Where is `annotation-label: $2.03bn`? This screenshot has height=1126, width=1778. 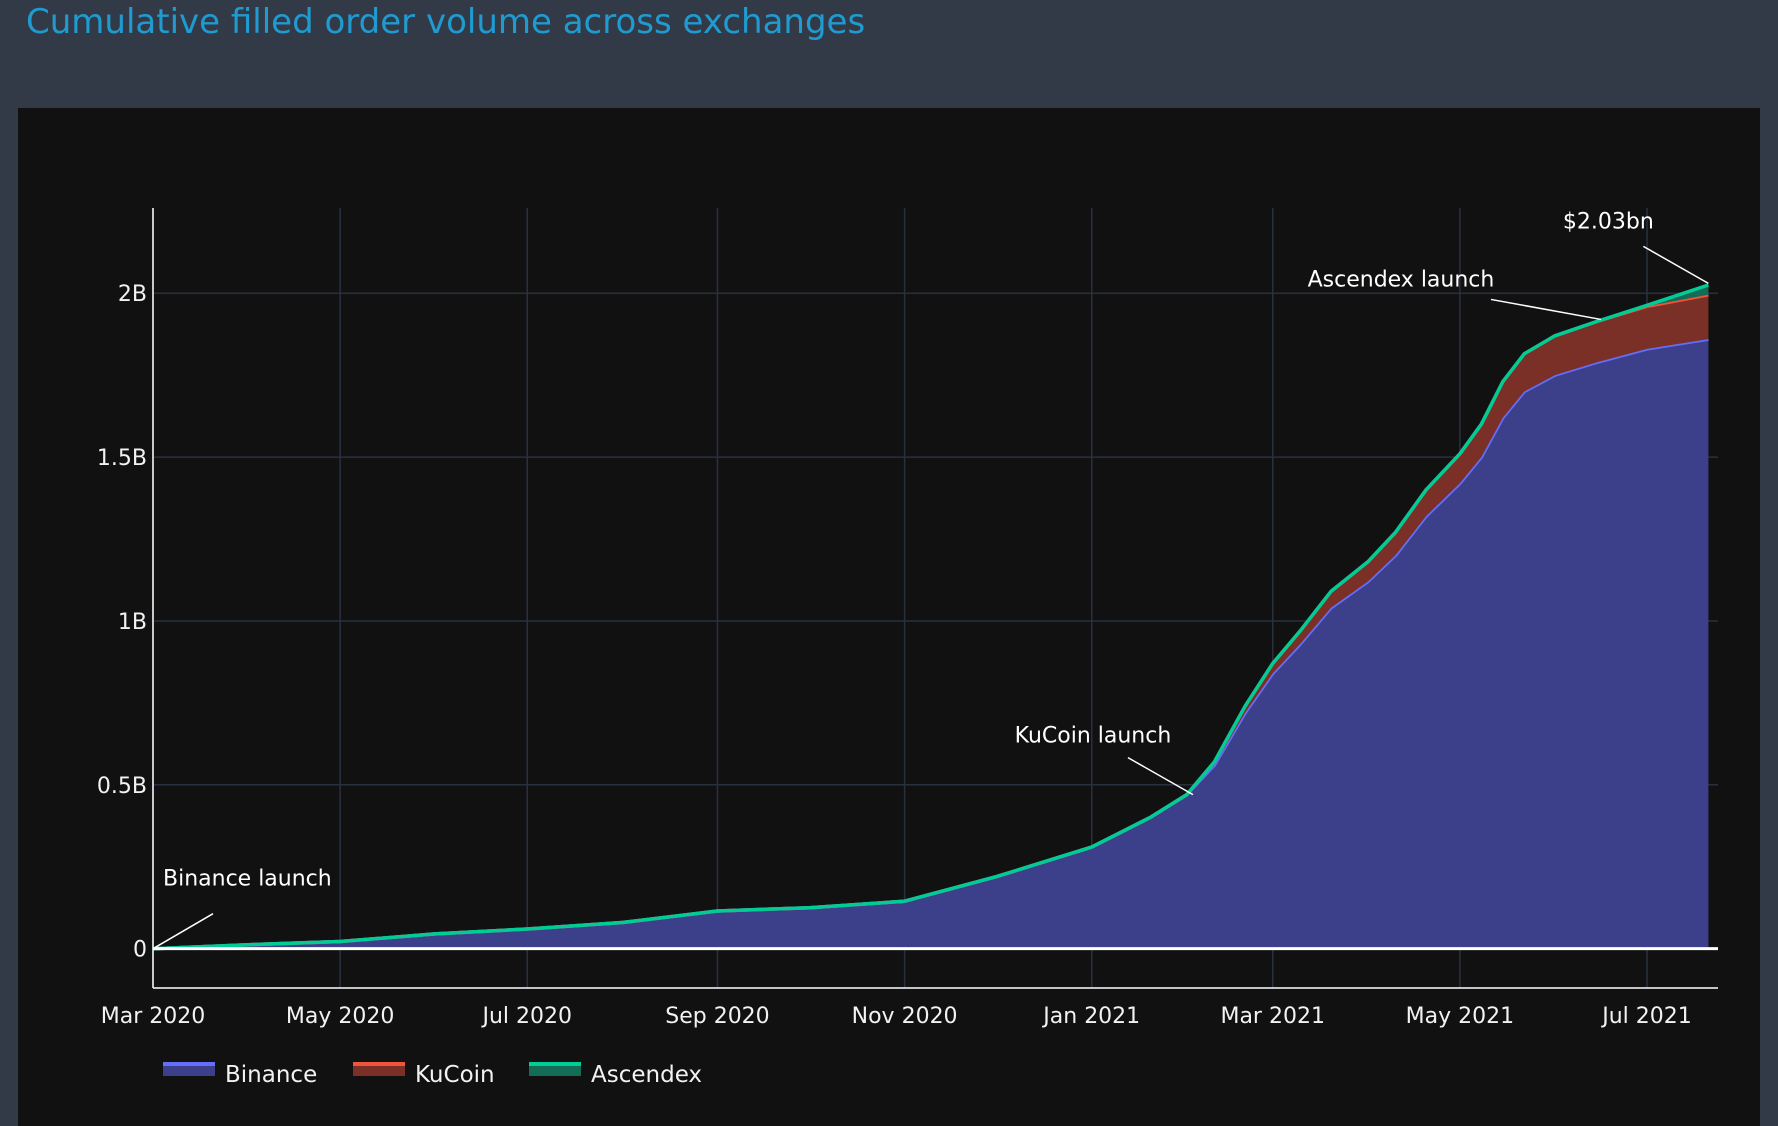
annotation-label: $2.03bn is located at coordinates (1608, 221).